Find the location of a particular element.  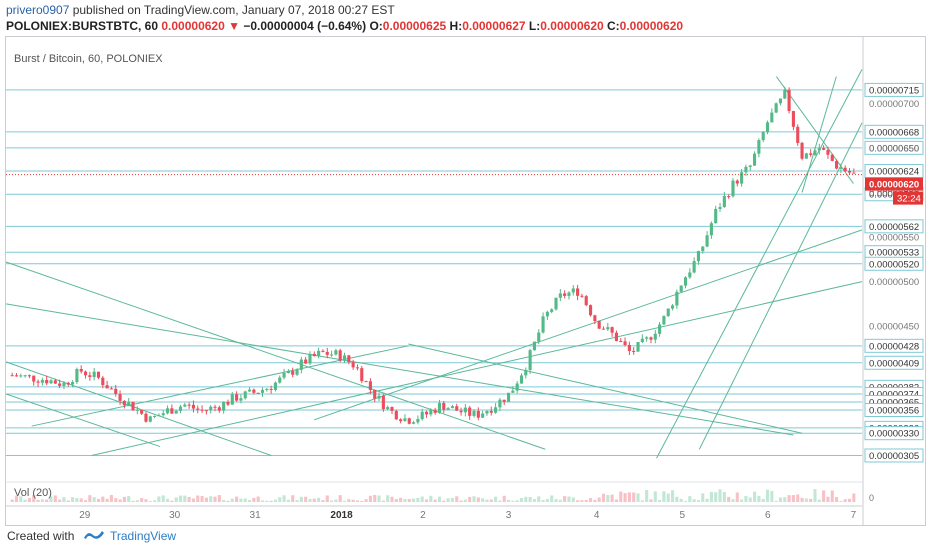

footer: Created with TradingView is located at coordinates (466, 536).